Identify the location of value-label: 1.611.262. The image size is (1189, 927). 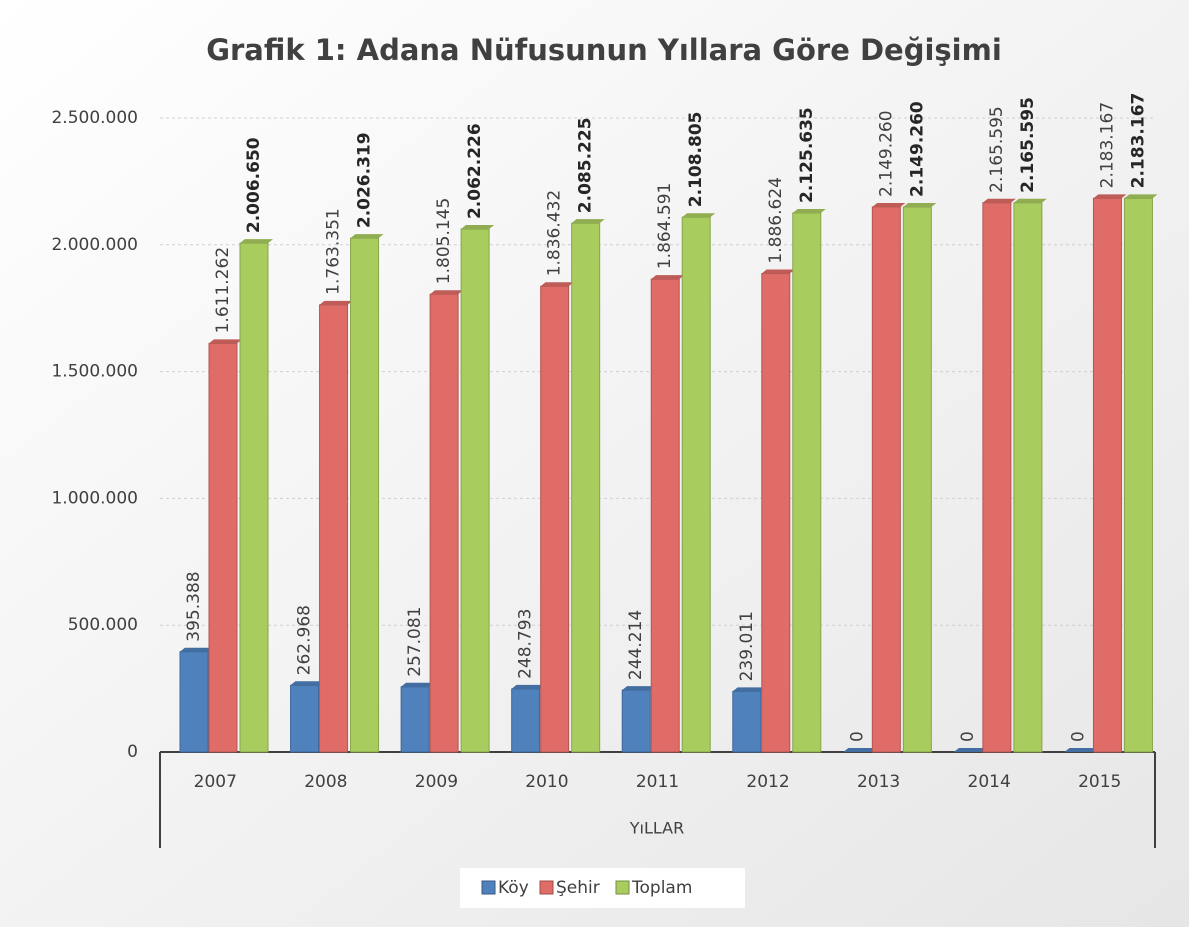
(223, 290).